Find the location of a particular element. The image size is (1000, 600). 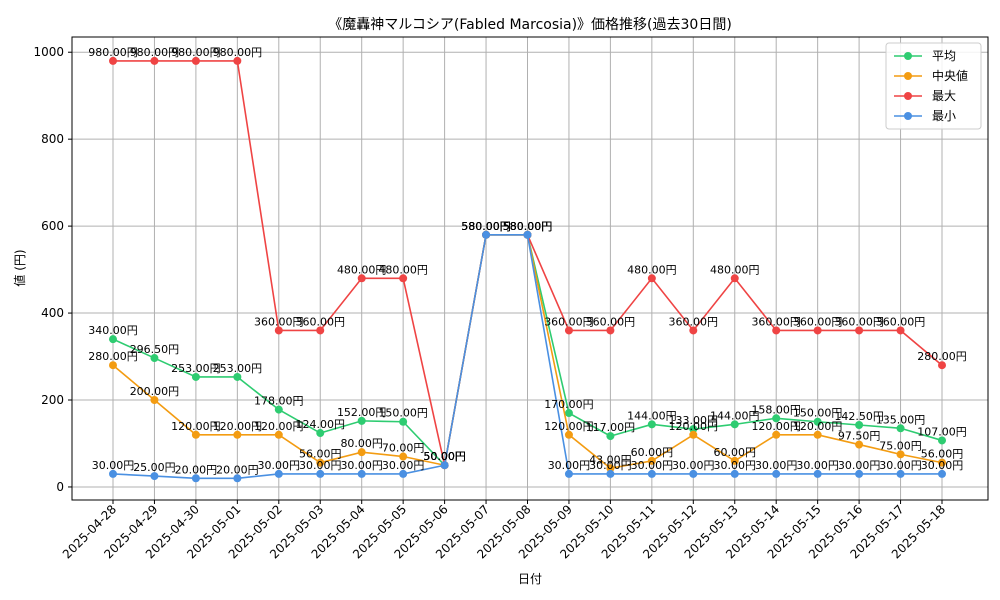

data-label: 158.00円 is located at coordinates (776, 409).